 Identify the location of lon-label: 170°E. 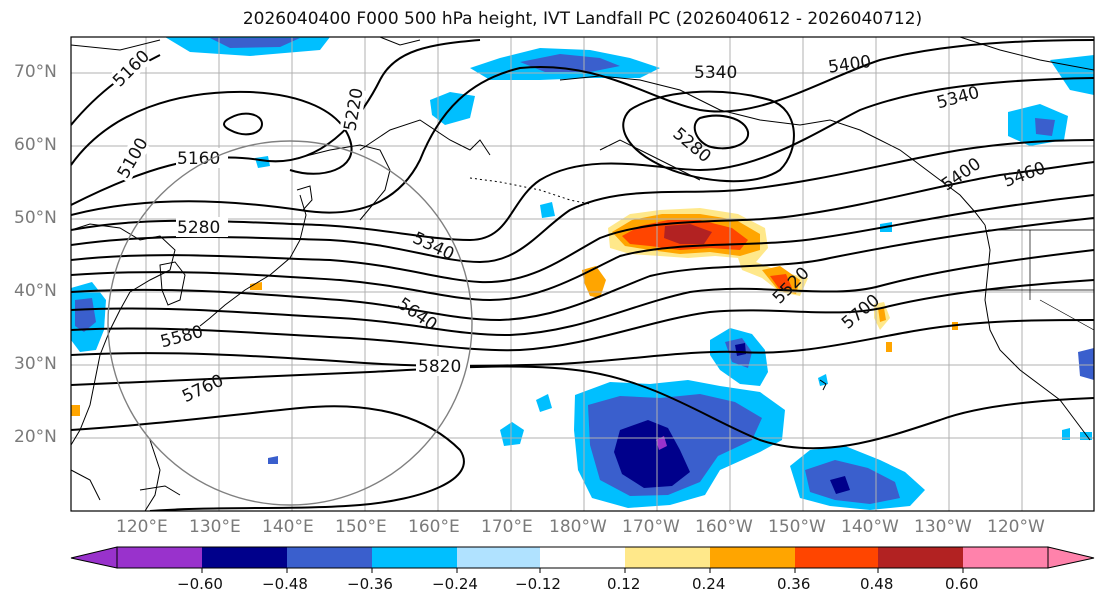
(507, 527).